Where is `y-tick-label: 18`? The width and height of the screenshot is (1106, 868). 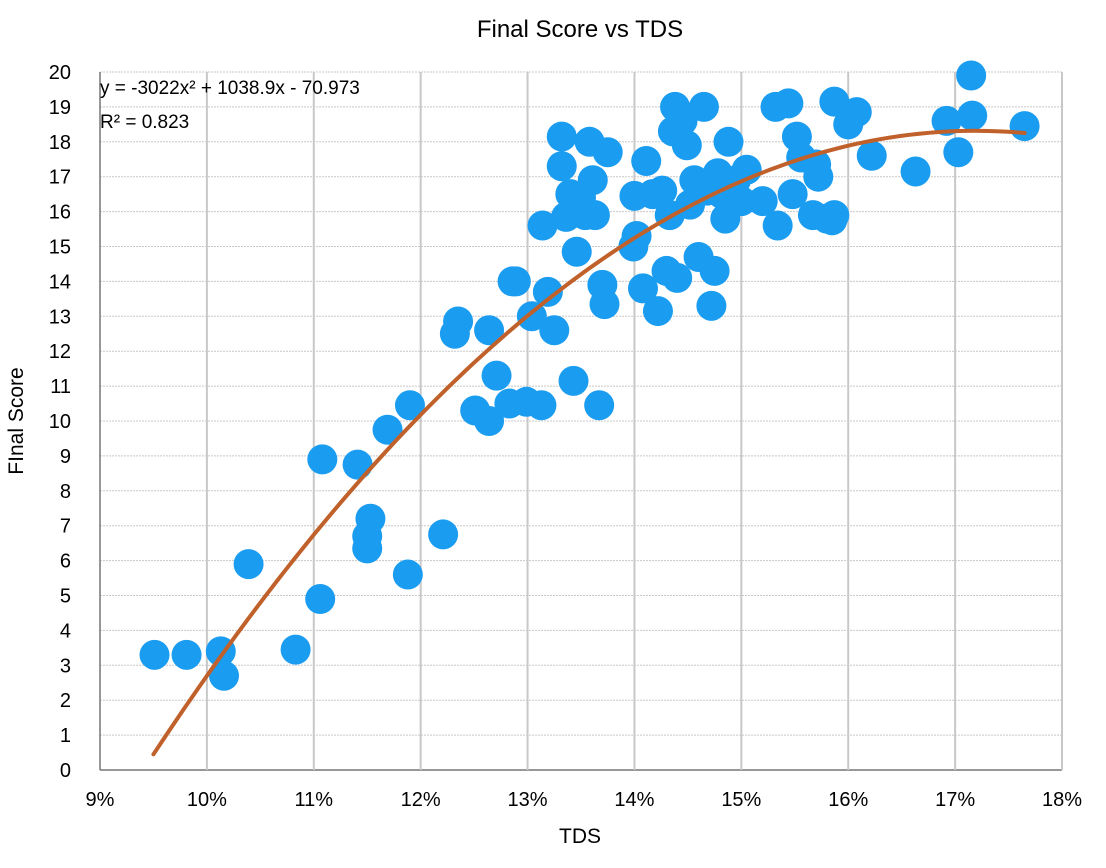
y-tick-label: 18 is located at coordinates (60, 143).